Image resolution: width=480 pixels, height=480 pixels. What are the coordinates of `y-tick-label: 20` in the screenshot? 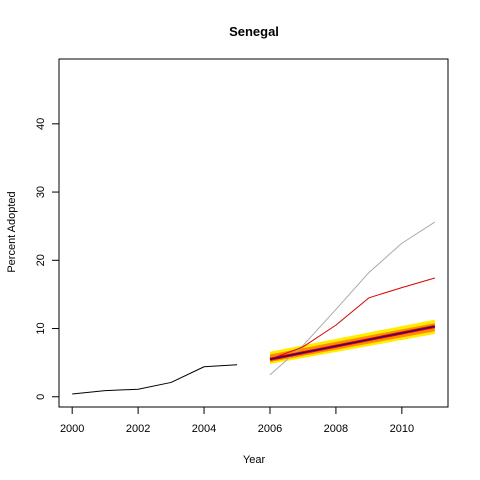 It's located at (41, 260).